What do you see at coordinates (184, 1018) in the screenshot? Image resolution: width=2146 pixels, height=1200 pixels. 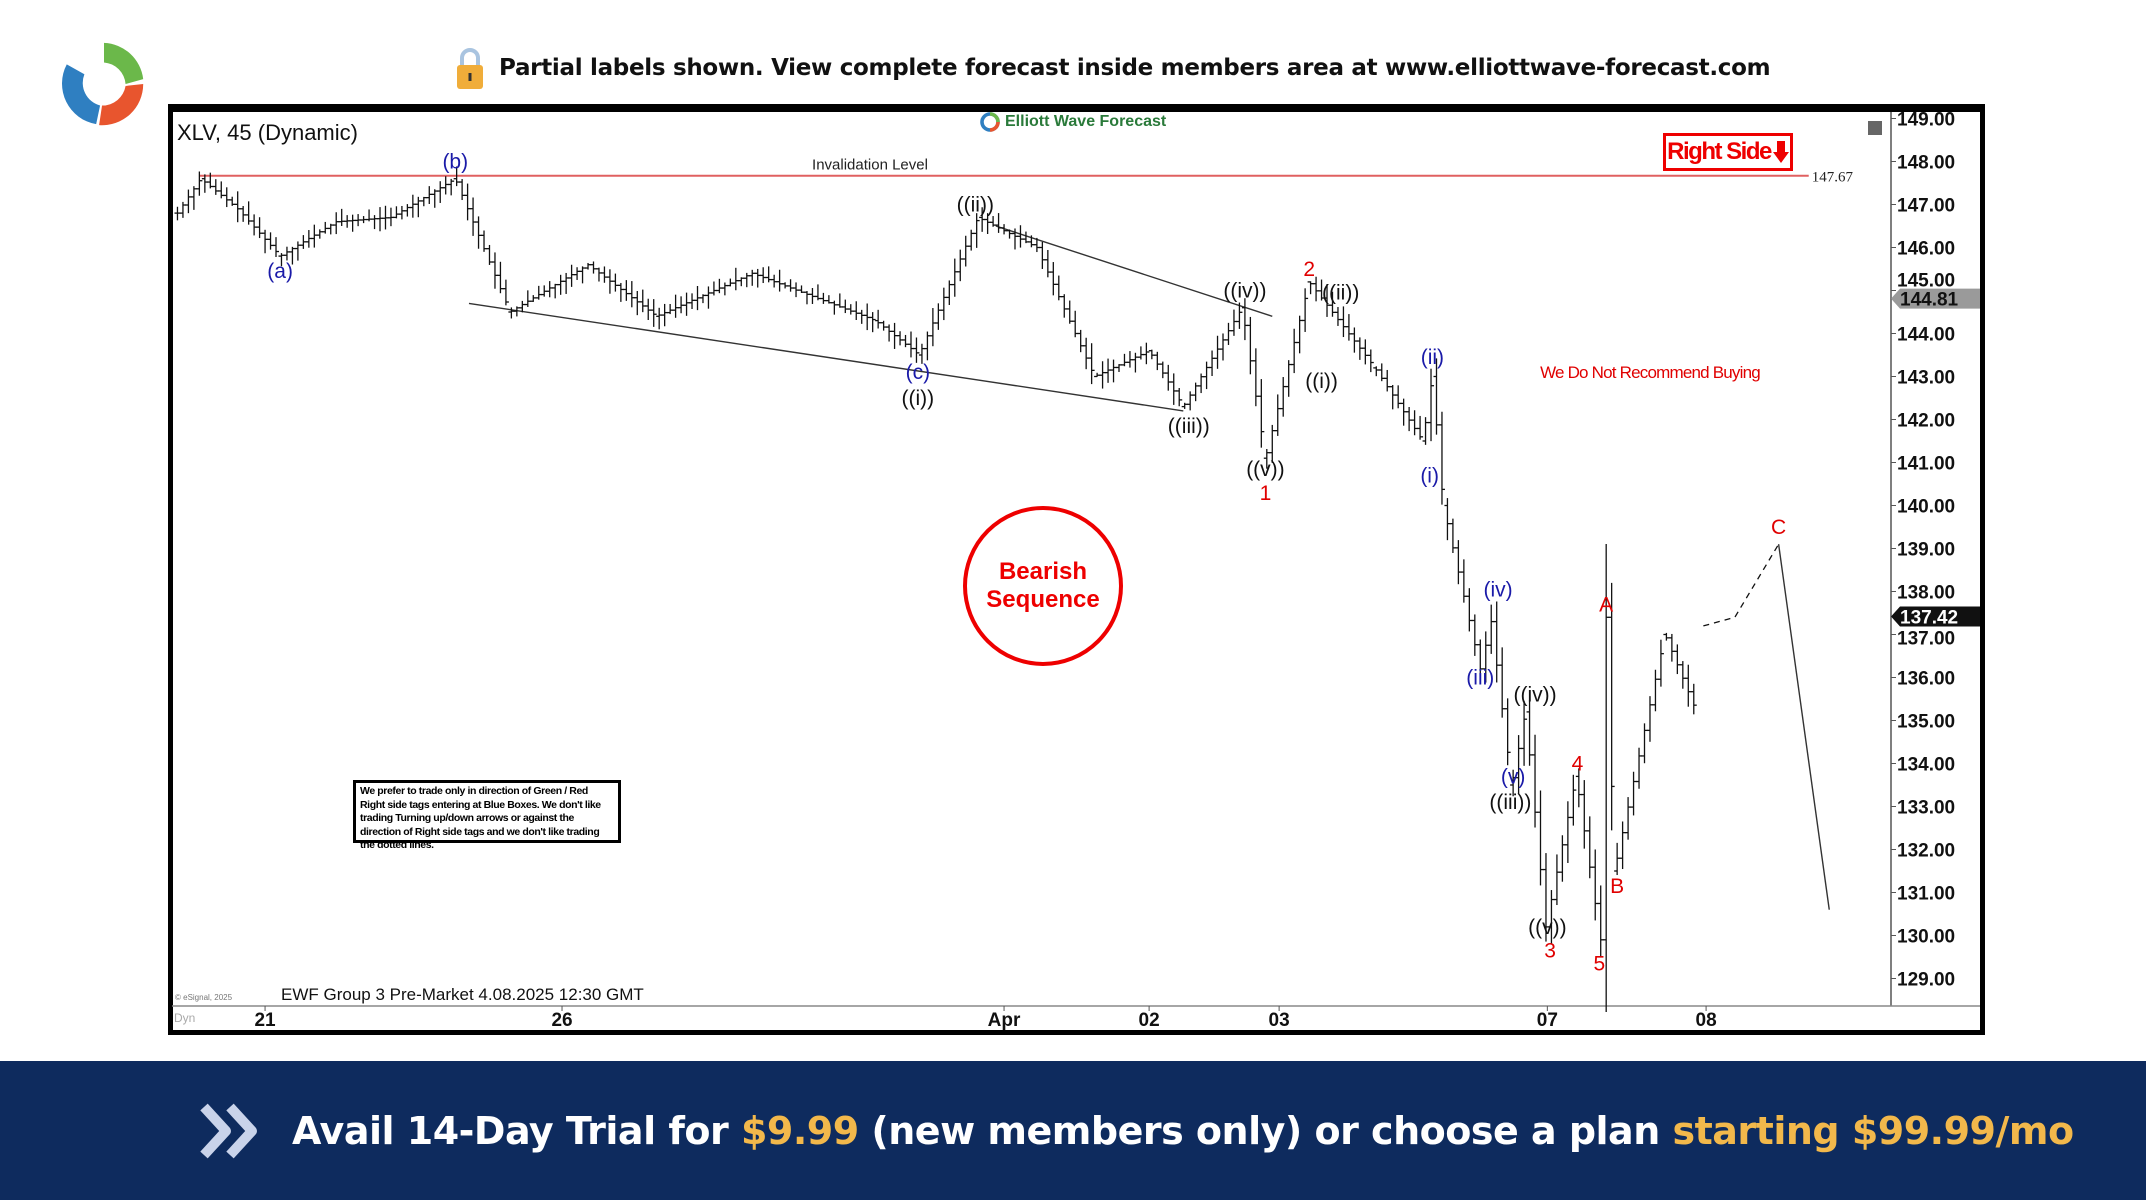 I see `dyn-label: Dyn` at bounding box center [184, 1018].